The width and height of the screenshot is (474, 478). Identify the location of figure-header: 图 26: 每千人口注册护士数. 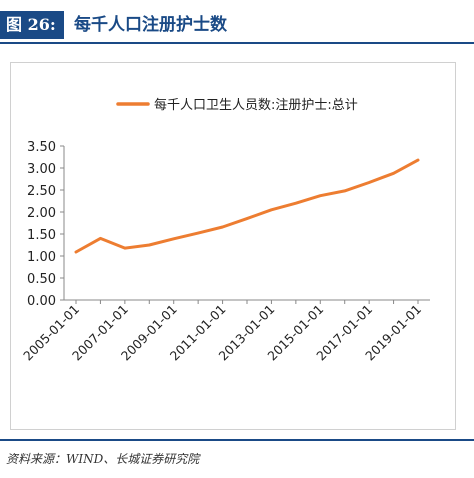
(237, 26).